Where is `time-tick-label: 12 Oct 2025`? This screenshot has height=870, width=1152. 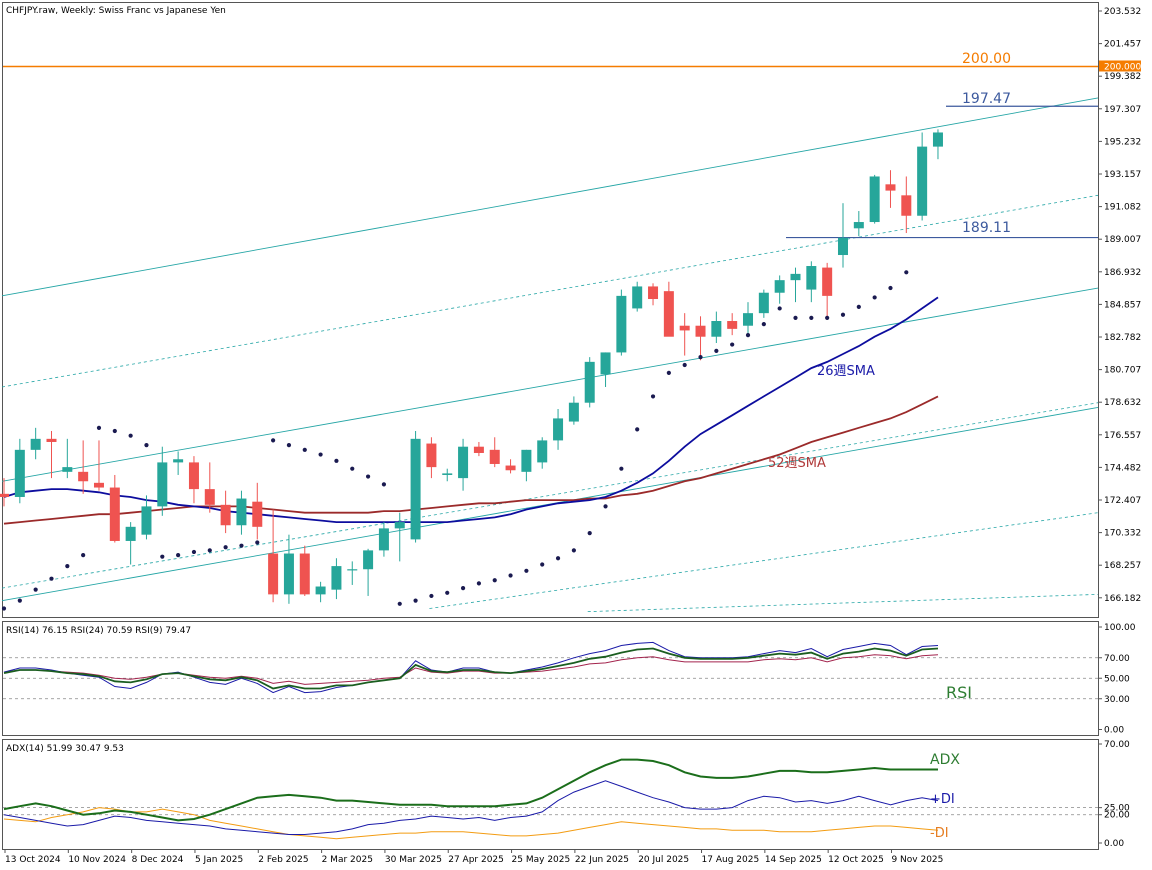
time-tick-label: 12 Oct 2025 is located at coordinates (856, 860).